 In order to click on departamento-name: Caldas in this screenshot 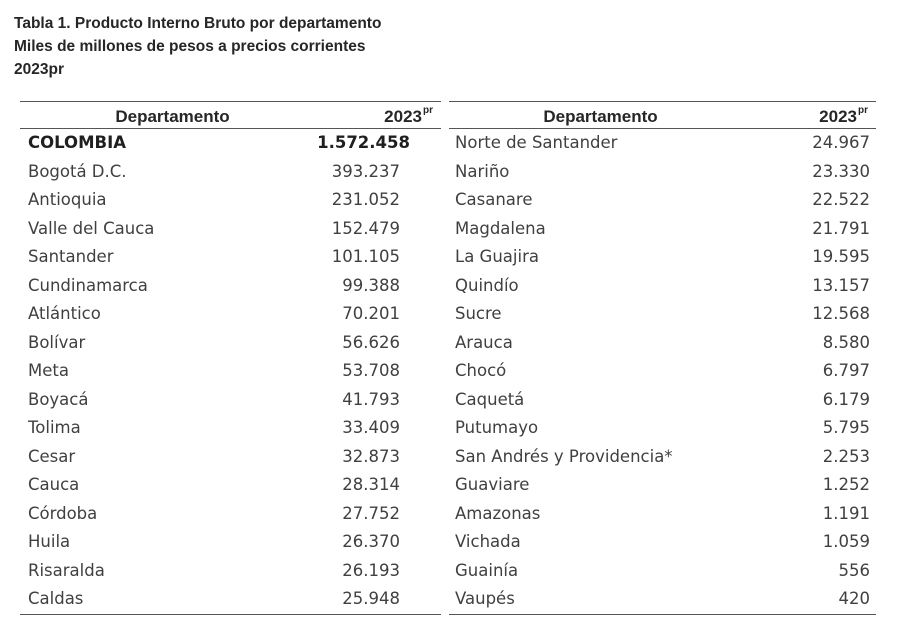, I will do `click(56, 598)`.